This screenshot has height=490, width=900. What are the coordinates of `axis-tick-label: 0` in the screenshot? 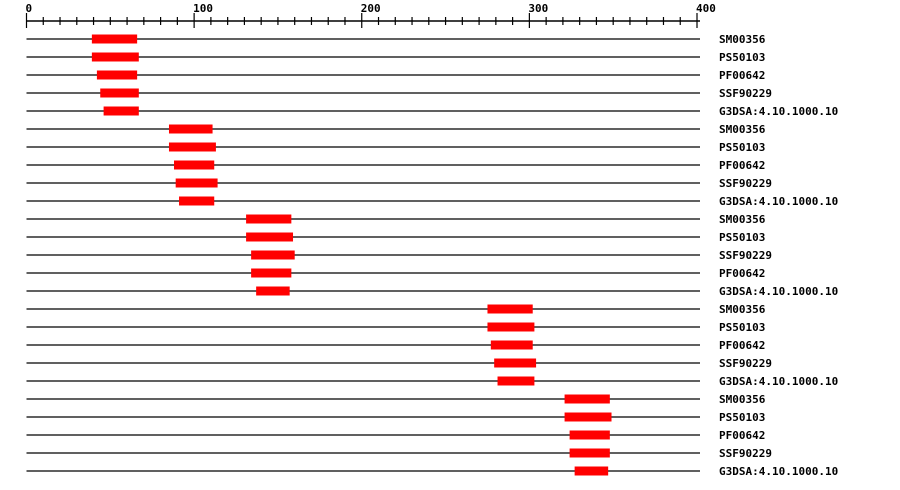 It's located at (29, 8).